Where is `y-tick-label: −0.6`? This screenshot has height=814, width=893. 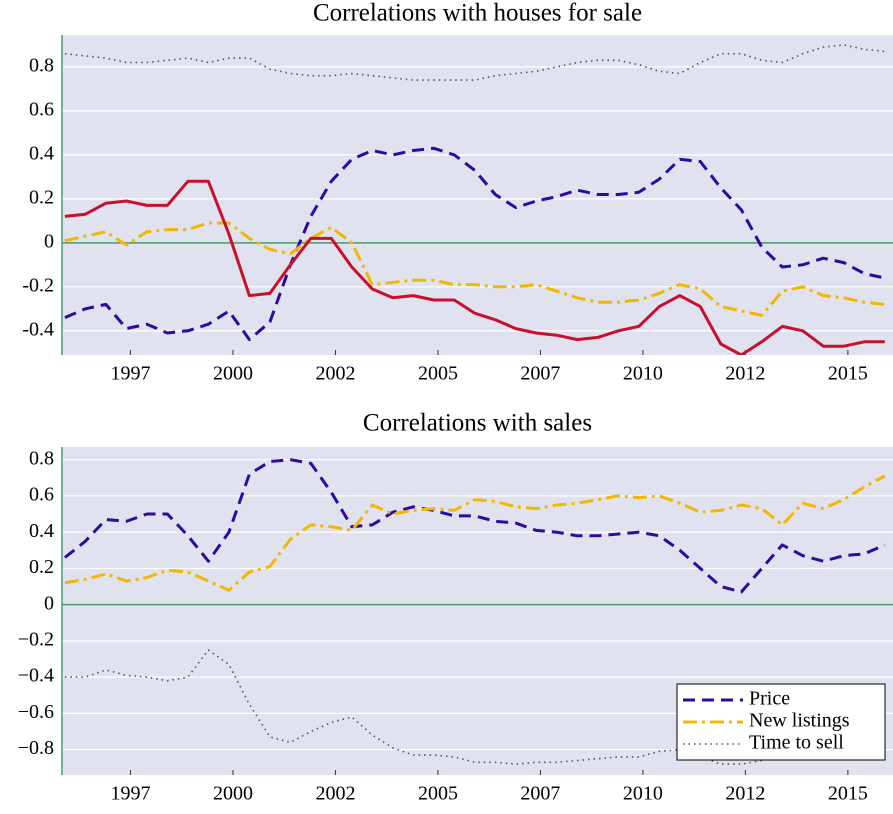 y-tick-label: −0.6 is located at coordinates (36, 712).